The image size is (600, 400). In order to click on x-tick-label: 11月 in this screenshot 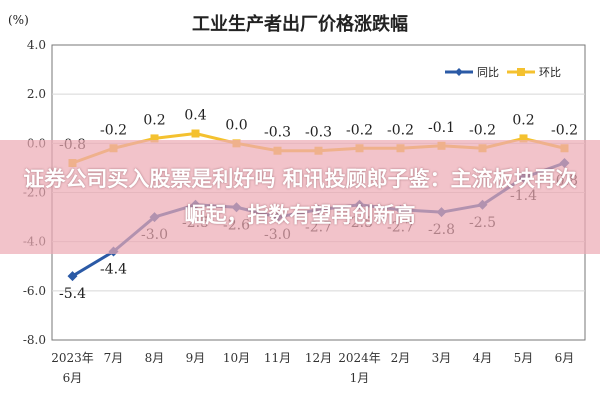, I will do `click(277, 358)`.